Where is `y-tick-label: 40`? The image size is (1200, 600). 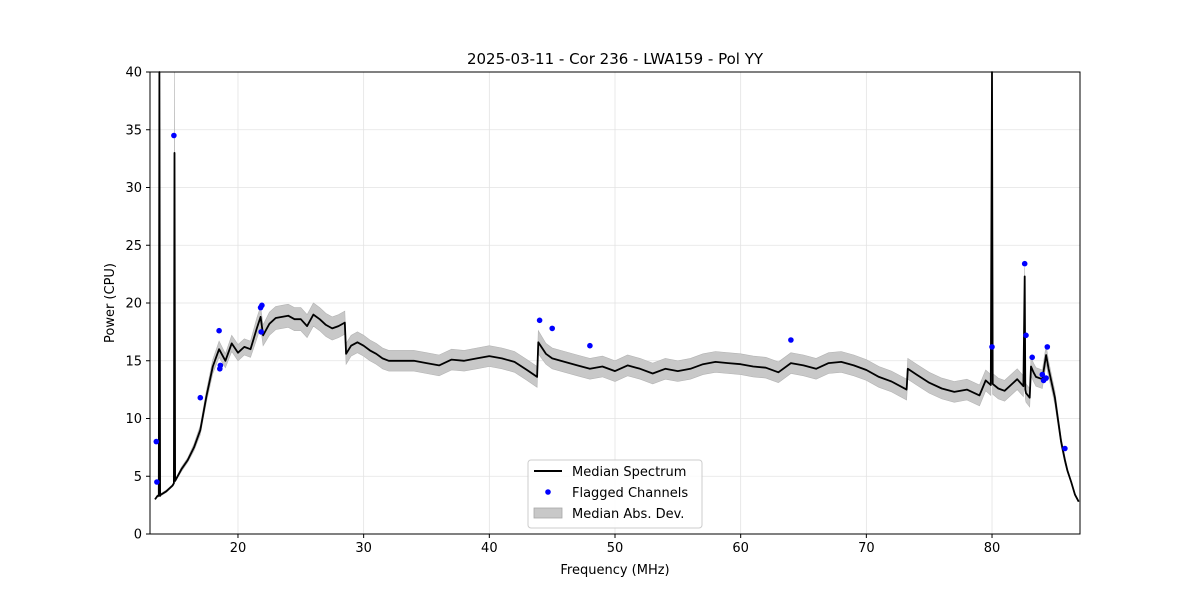 y-tick-label: 40 is located at coordinates (133, 73).